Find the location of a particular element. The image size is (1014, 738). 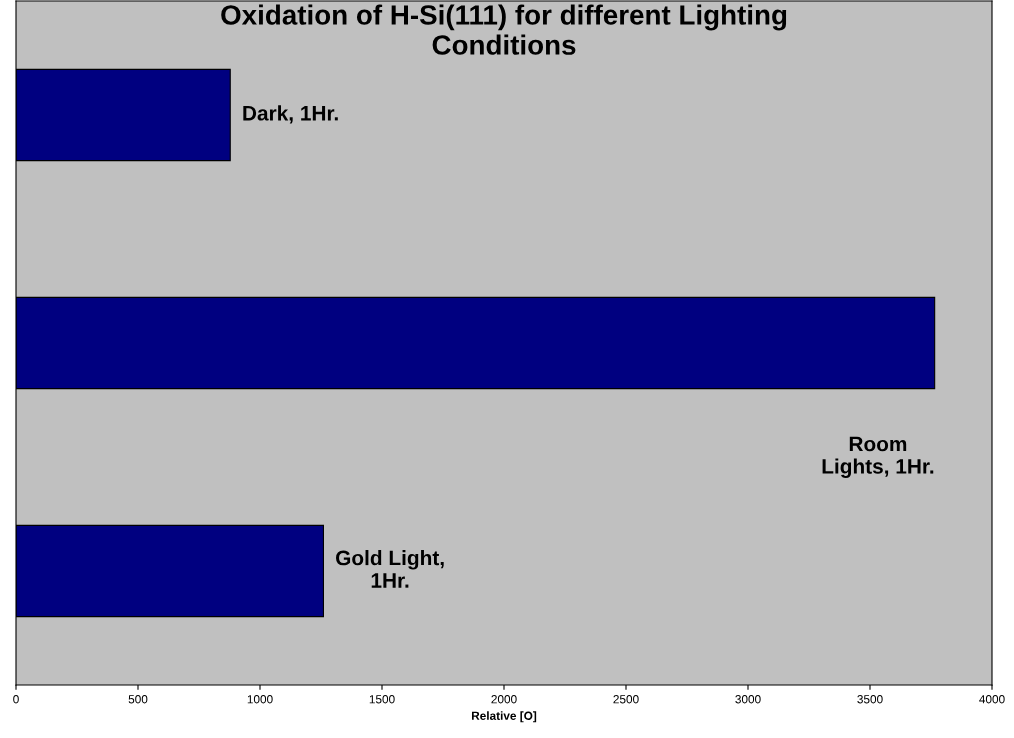

x-tick-label: 500 is located at coordinates (138, 699).